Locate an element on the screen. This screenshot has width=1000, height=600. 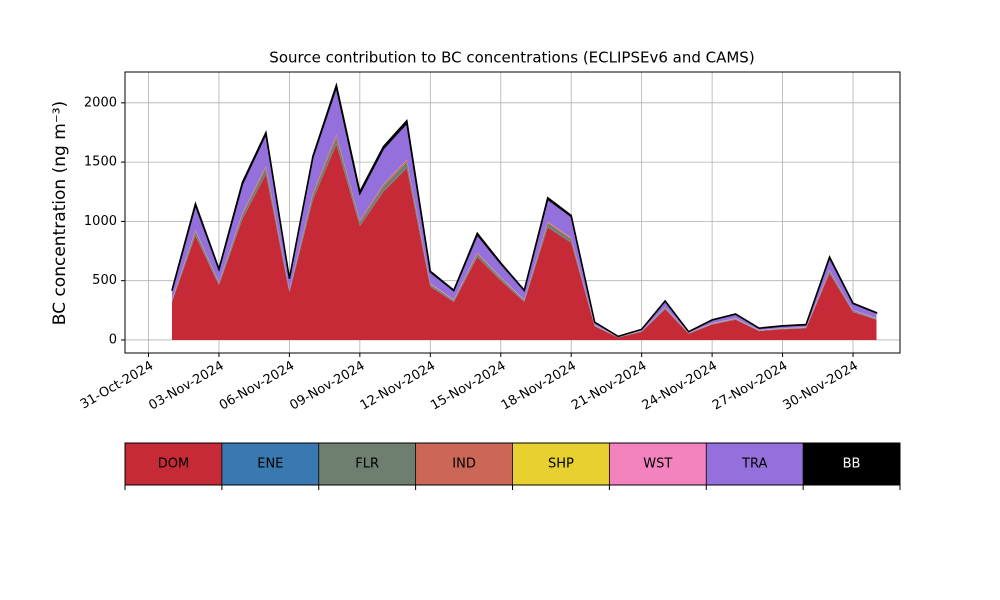
legend-label: SHP is located at coordinates (561, 464).